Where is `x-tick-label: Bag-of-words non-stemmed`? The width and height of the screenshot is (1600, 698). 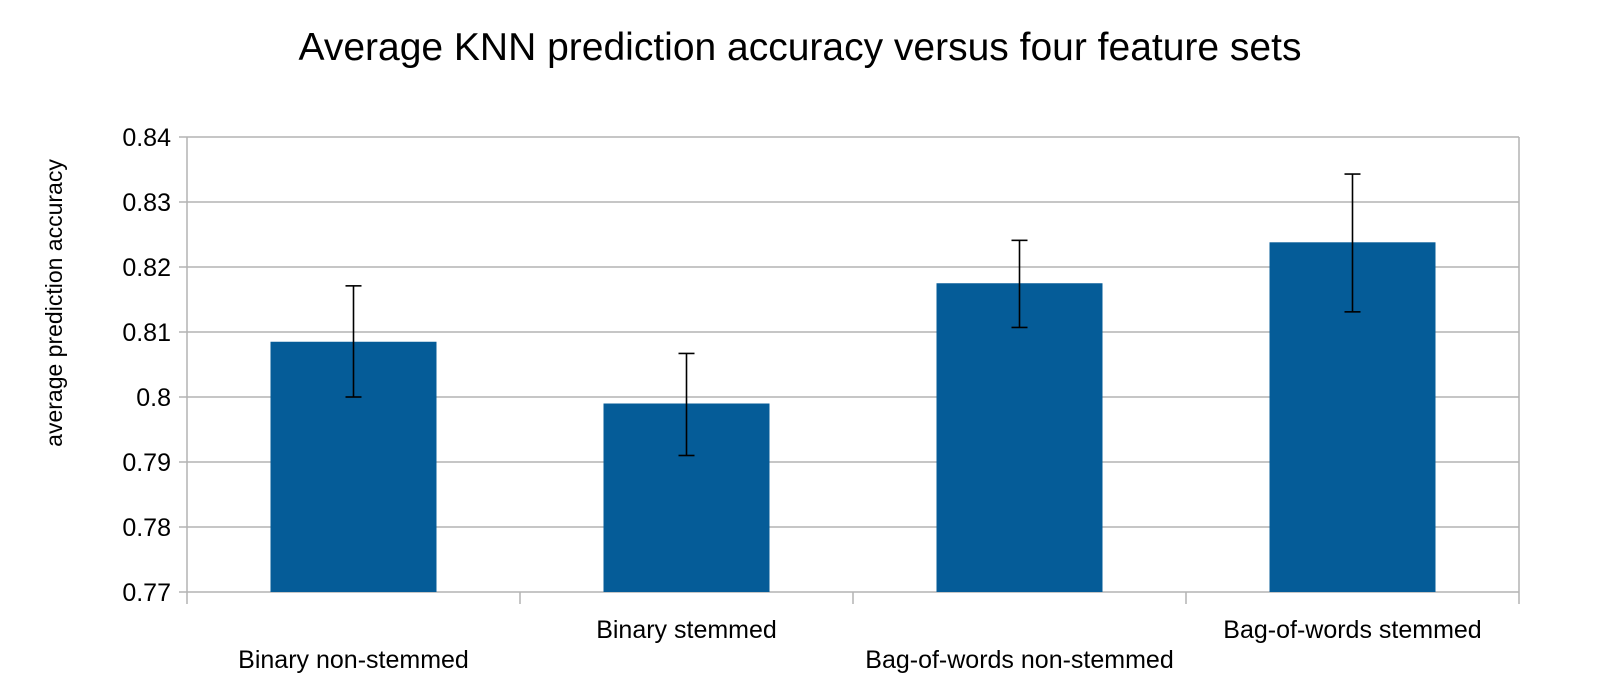 x-tick-label: Bag-of-words non-stemmed is located at coordinates (1019, 660).